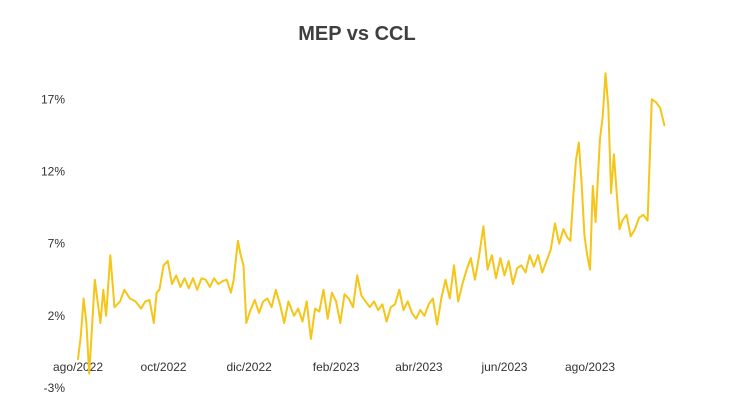  I want to click on y-axis: 17% 12% 7% 2% -3%, so click(53, 243).